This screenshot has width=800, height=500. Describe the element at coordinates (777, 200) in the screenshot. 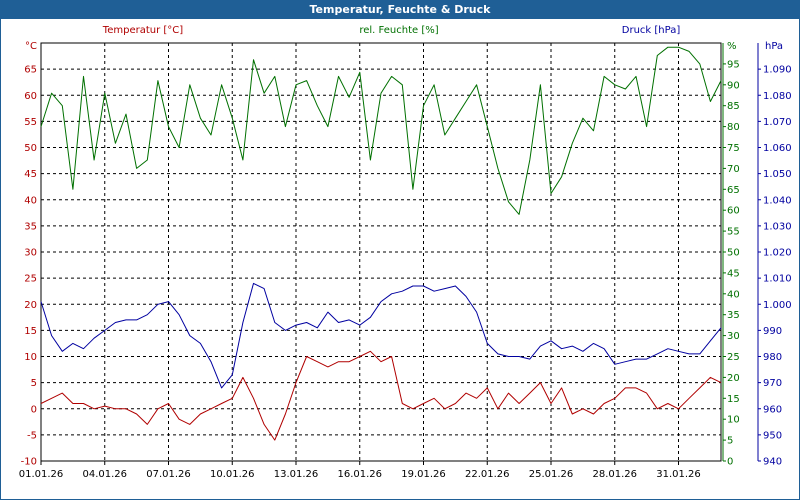

I see `pressure-tick-label: 1.040` at that location.